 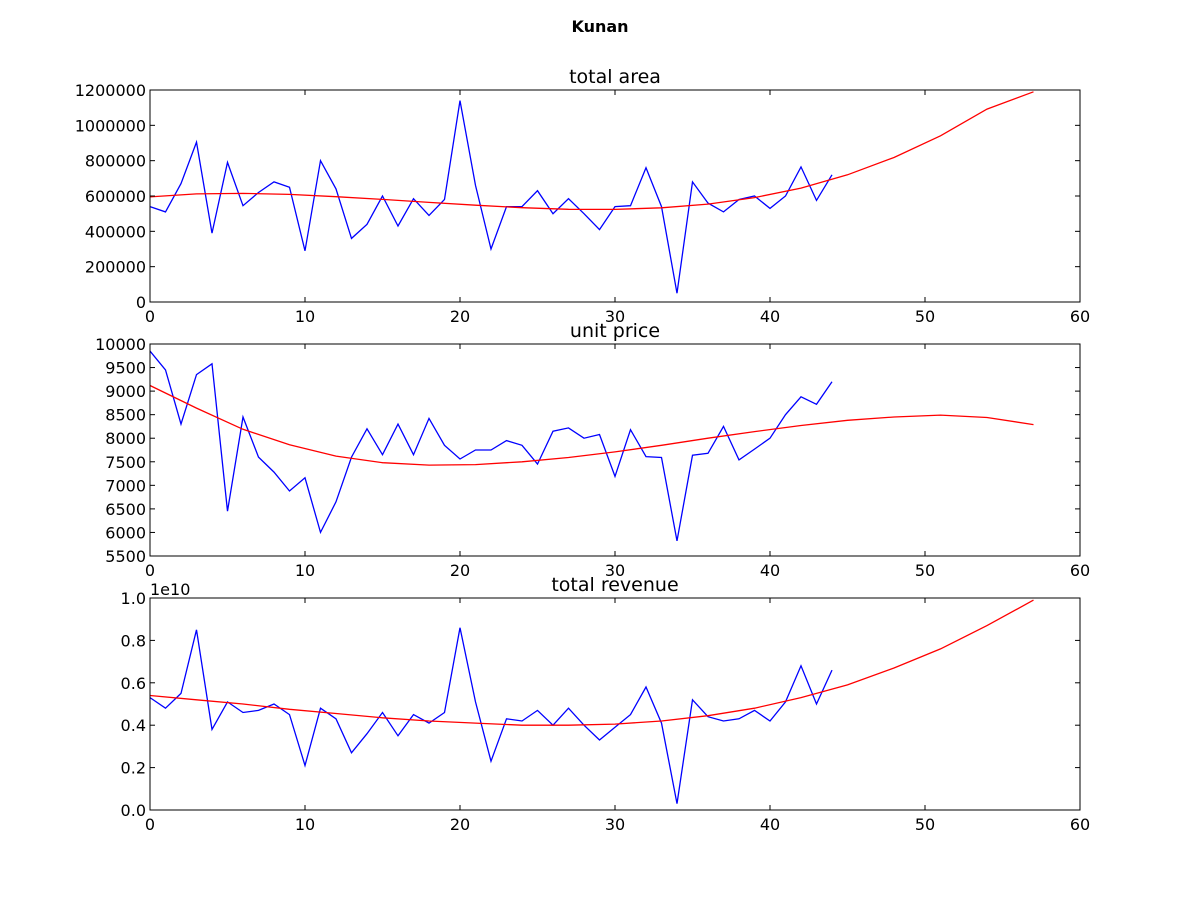 I want to click on chart-1-xtick-label-1: 10, so click(x=305, y=570).